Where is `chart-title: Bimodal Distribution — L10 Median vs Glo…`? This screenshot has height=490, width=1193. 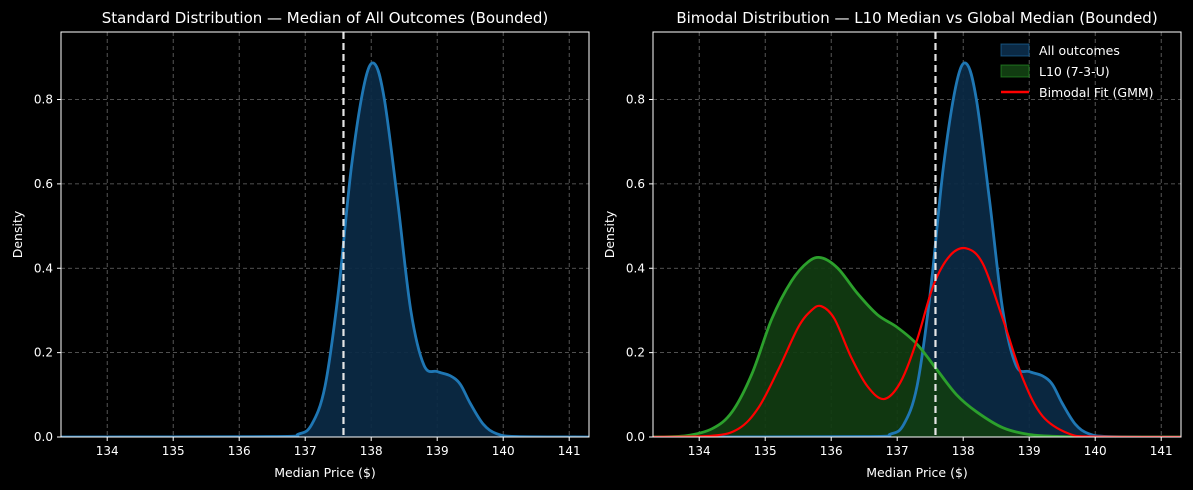 chart-title: Bimodal Distribution — L10 Median vs Glo… is located at coordinates (916, 18).